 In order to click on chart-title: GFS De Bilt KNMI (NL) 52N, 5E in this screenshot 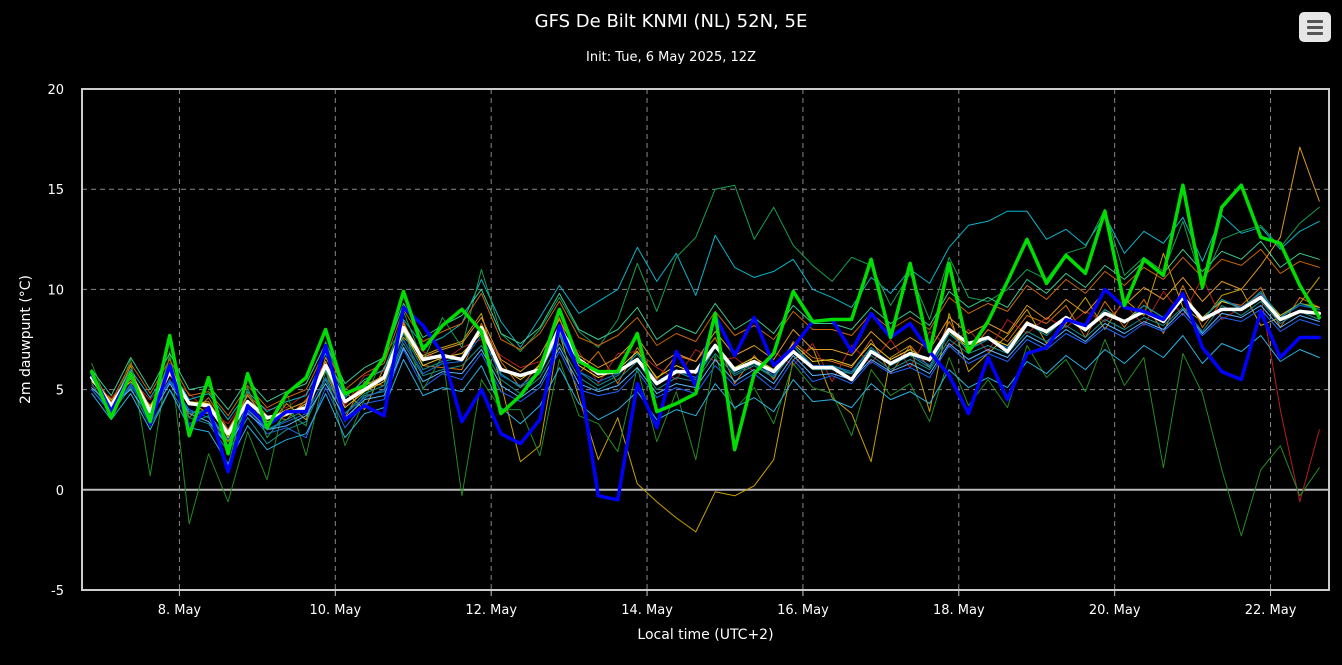, I will do `click(671, 21)`.